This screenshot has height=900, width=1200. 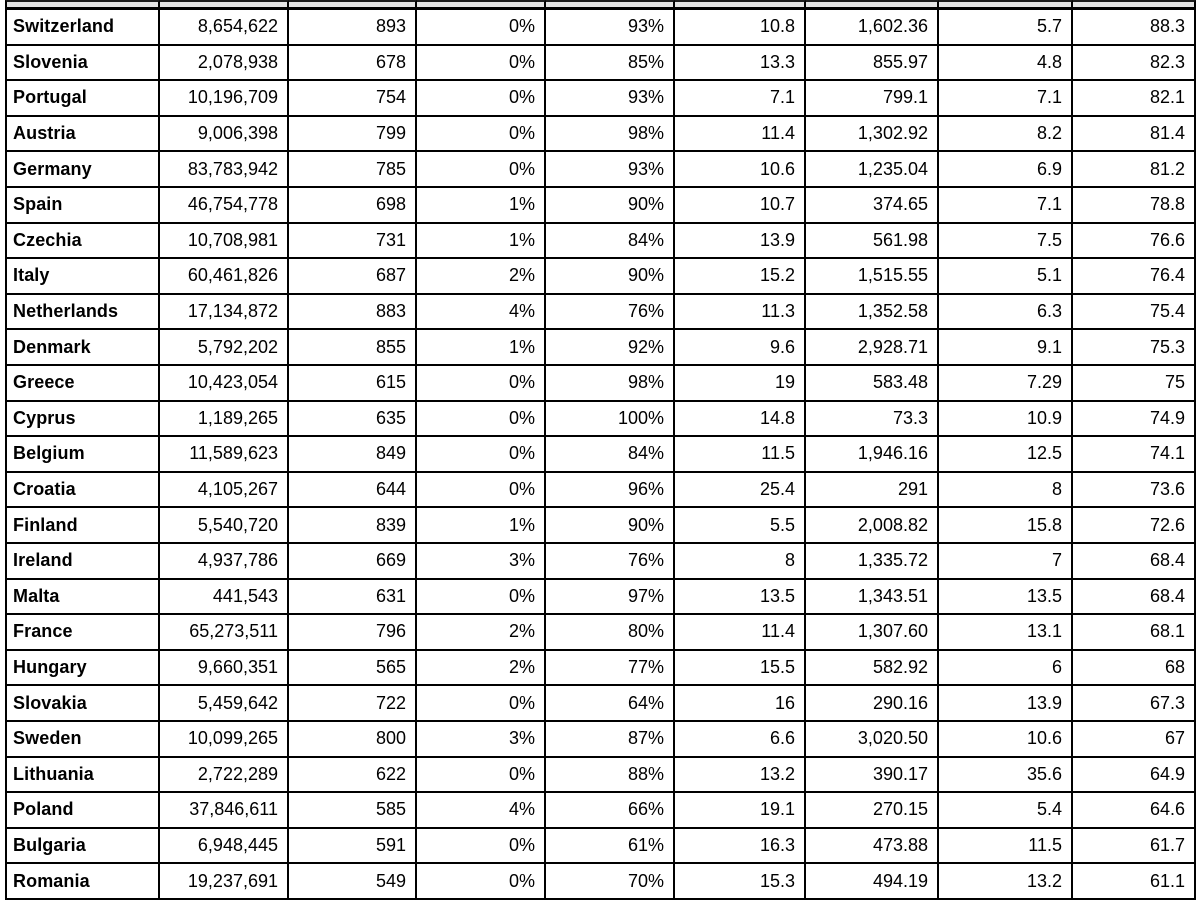 What do you see at coordinates (1134, 134) in the screenshot?
I see `value-cell: 81.4` at bounding box center [1134, 134].